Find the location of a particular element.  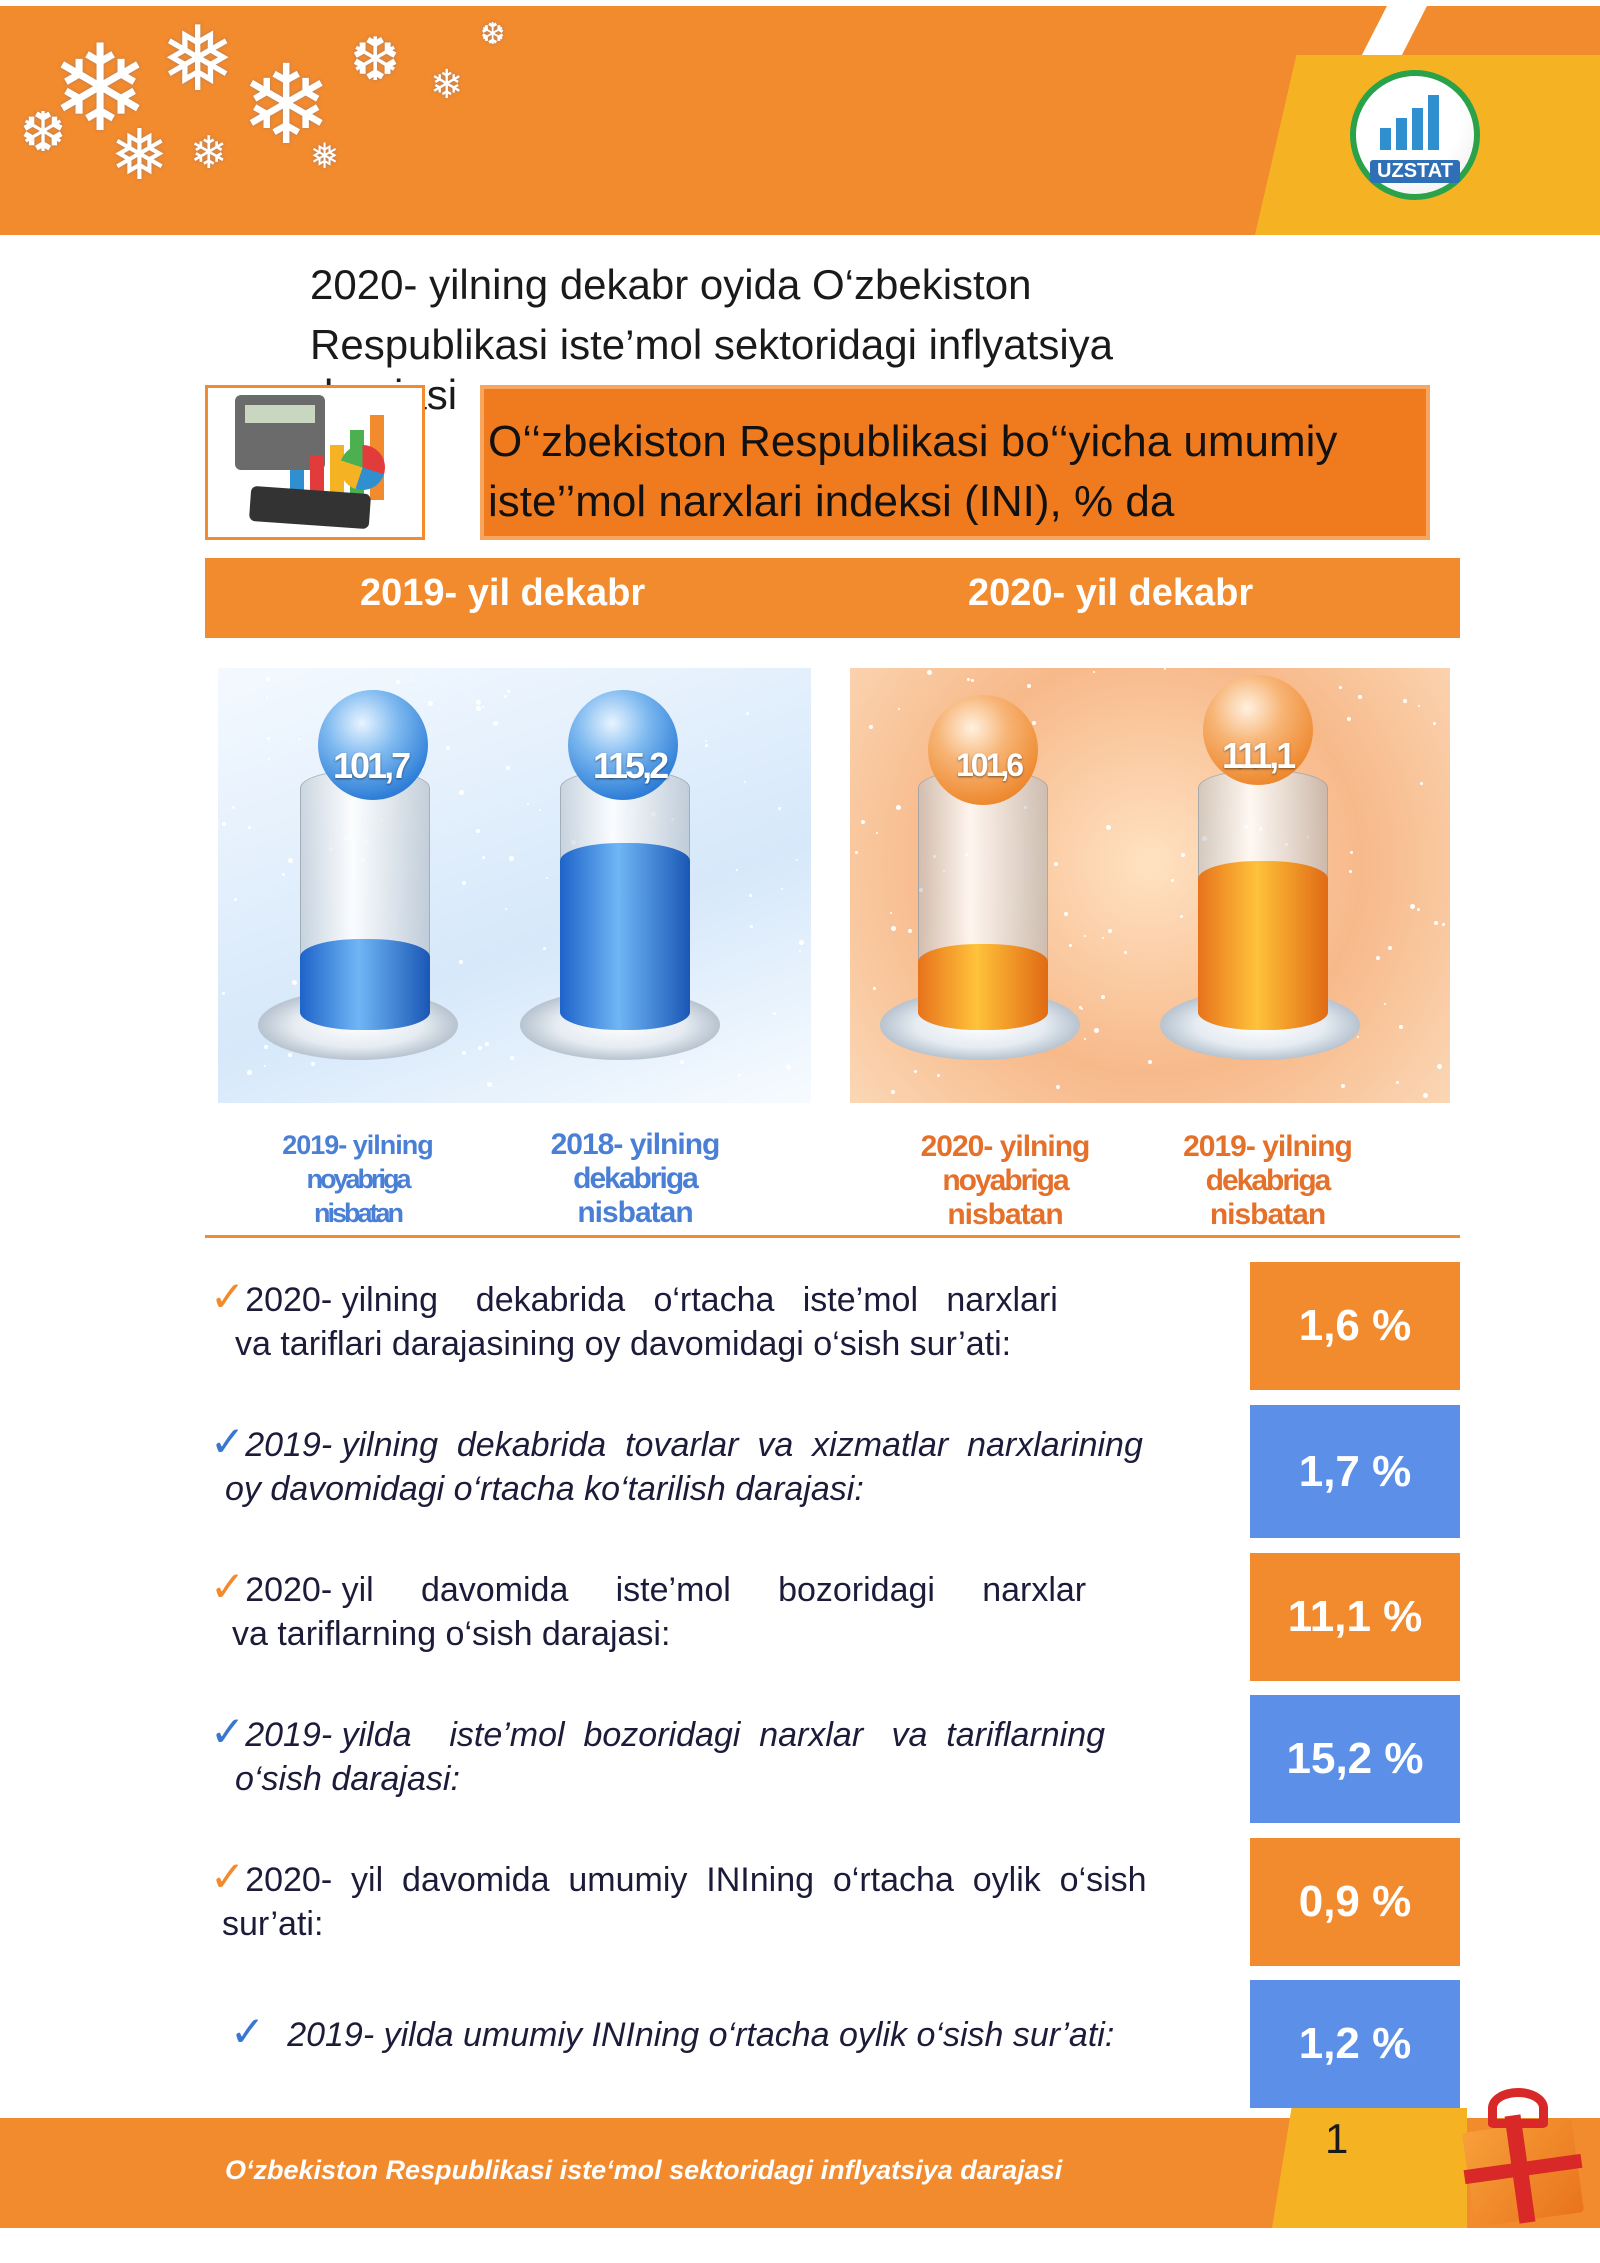

caption-orange-1: 2020- yilning noyabriga nisbatan is located at coordinates (1005, 1181).